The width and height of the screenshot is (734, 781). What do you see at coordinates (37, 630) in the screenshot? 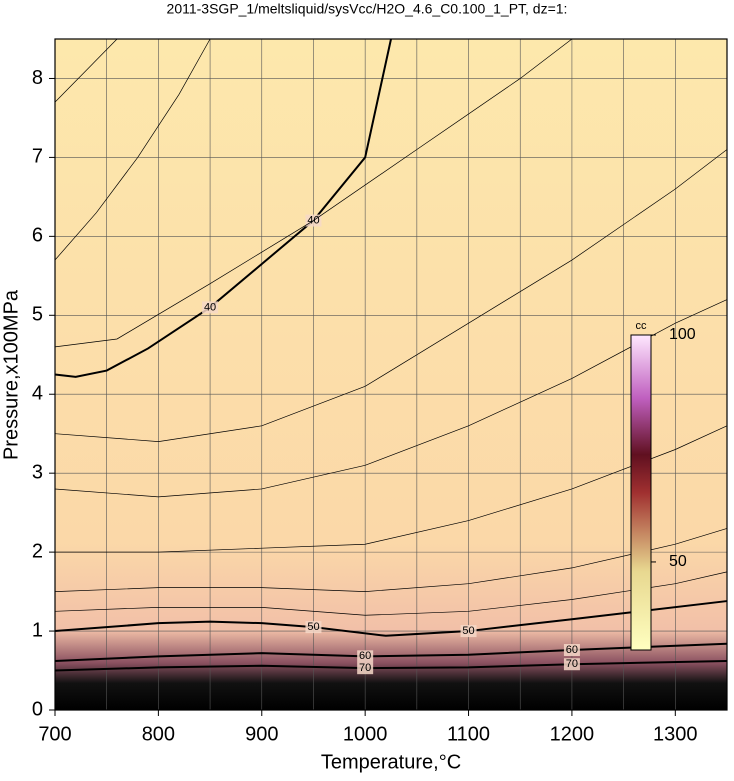
I see `y-tick-label: 1` at bounding box center [37, 630].